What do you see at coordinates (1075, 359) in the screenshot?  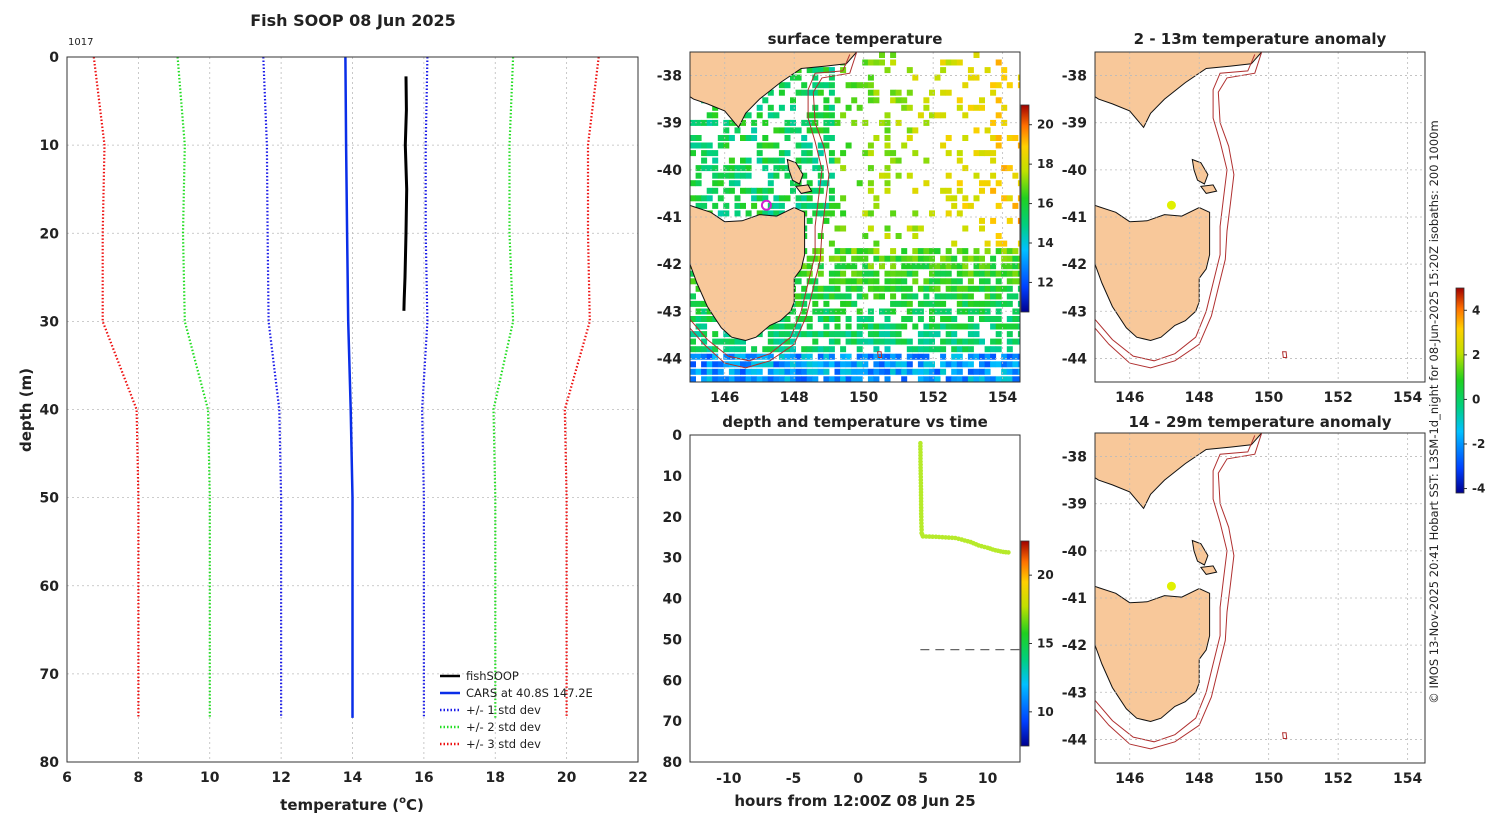 I see `anomaly1-ytick: -44` at bounding box center [1075, 359].